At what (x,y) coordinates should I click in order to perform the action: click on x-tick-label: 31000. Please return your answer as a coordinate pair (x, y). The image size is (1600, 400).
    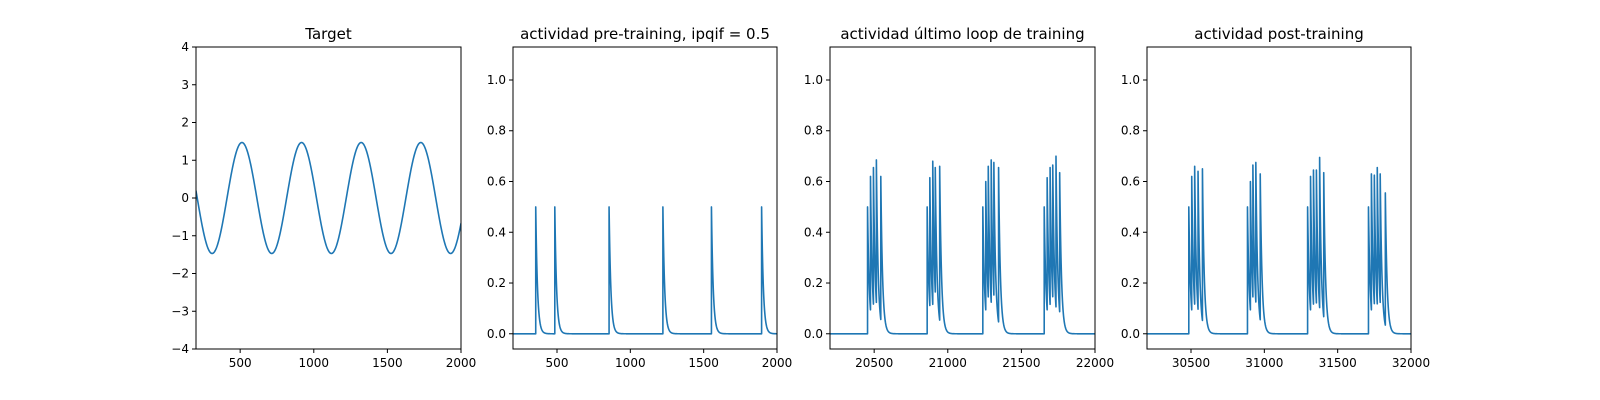
    Looking at the image, I should click on (1264, 363).